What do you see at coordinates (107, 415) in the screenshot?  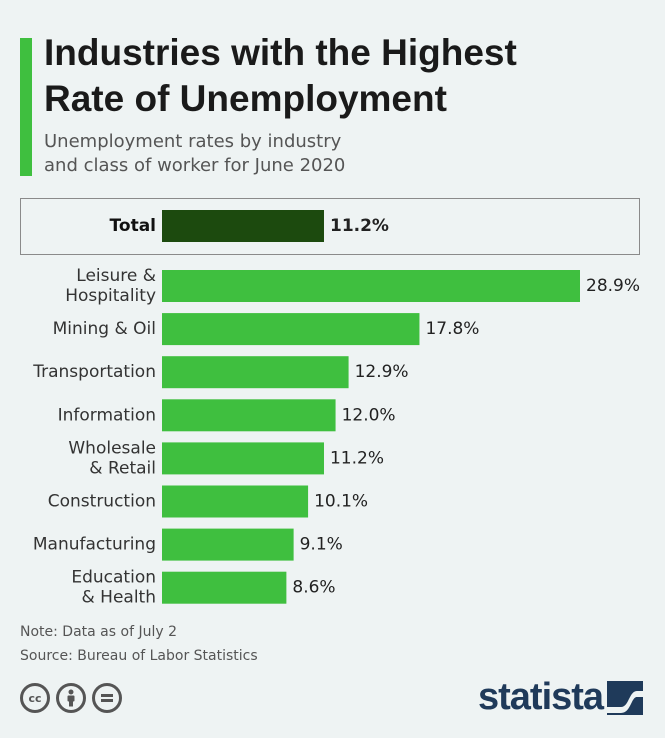 I see `category-label-information: Information` at bounding box center [107, 415].